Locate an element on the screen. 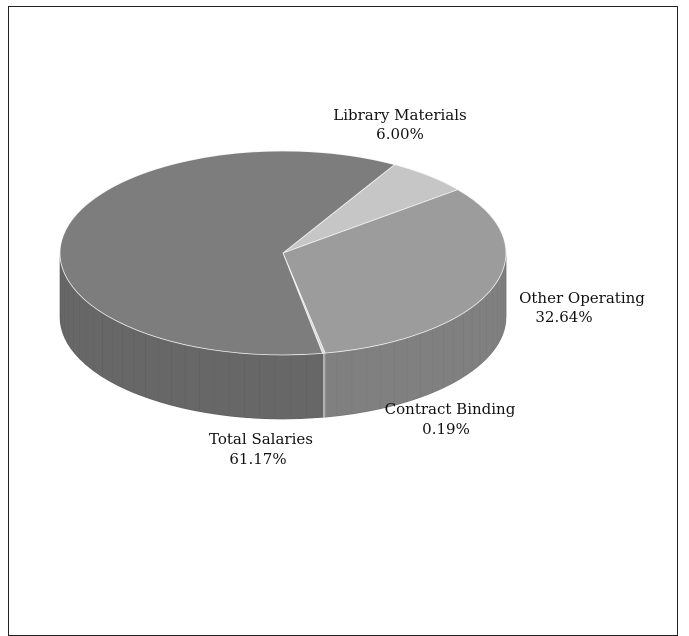 This screenshot has width=689, height=636. pie-slice-other-operating is located at coordinates (394, 271).